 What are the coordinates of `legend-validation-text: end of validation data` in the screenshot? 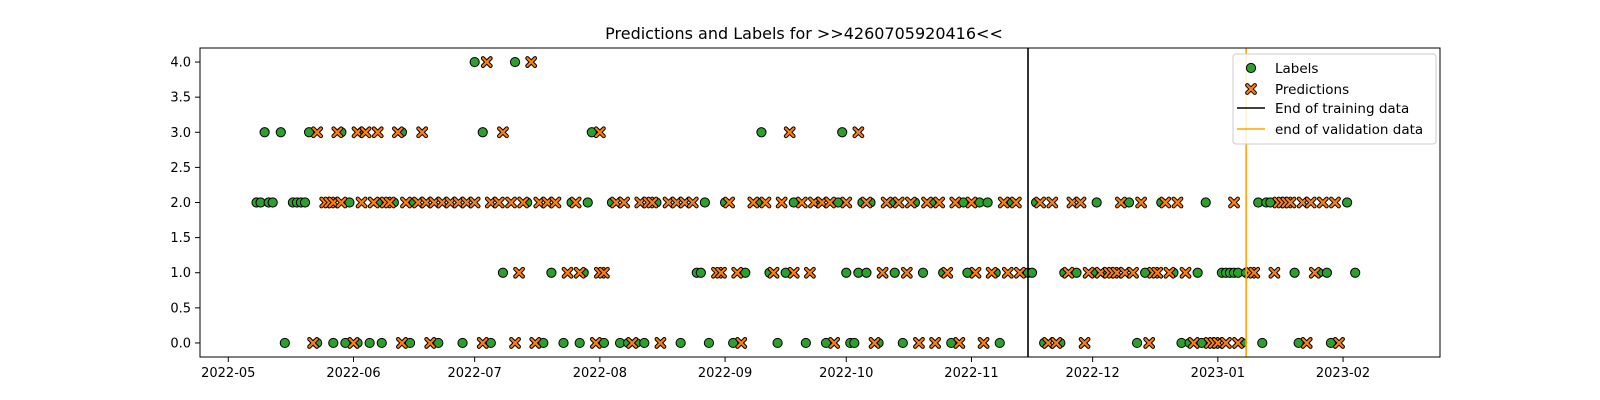 It's located at (1349, 130).